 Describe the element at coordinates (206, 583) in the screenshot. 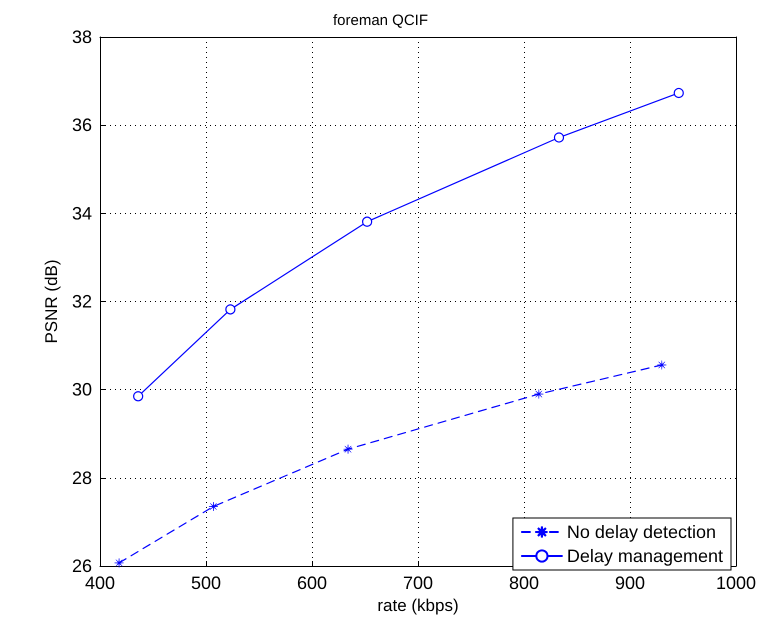

I see `x-tick-label: 500` at that location.